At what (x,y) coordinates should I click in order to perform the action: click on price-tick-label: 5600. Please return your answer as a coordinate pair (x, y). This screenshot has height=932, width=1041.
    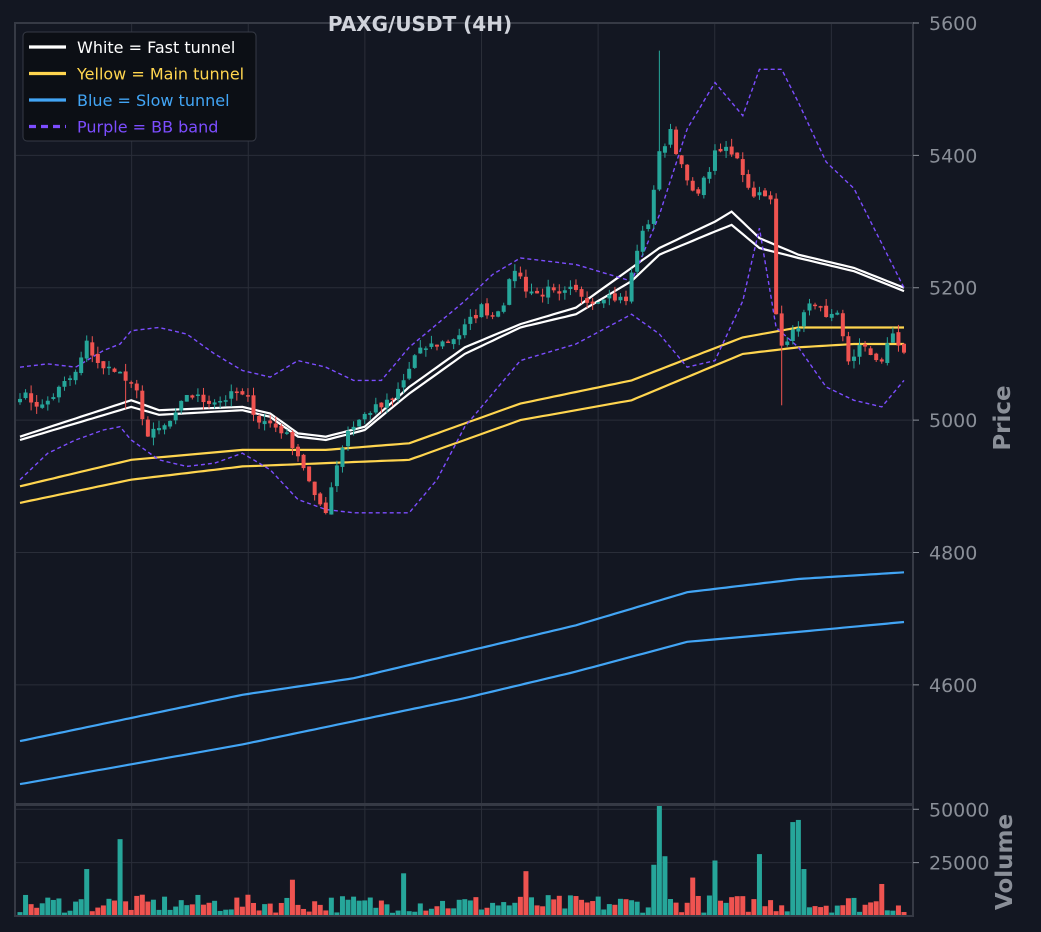
    Looking at the image, I should click on (953, 24).